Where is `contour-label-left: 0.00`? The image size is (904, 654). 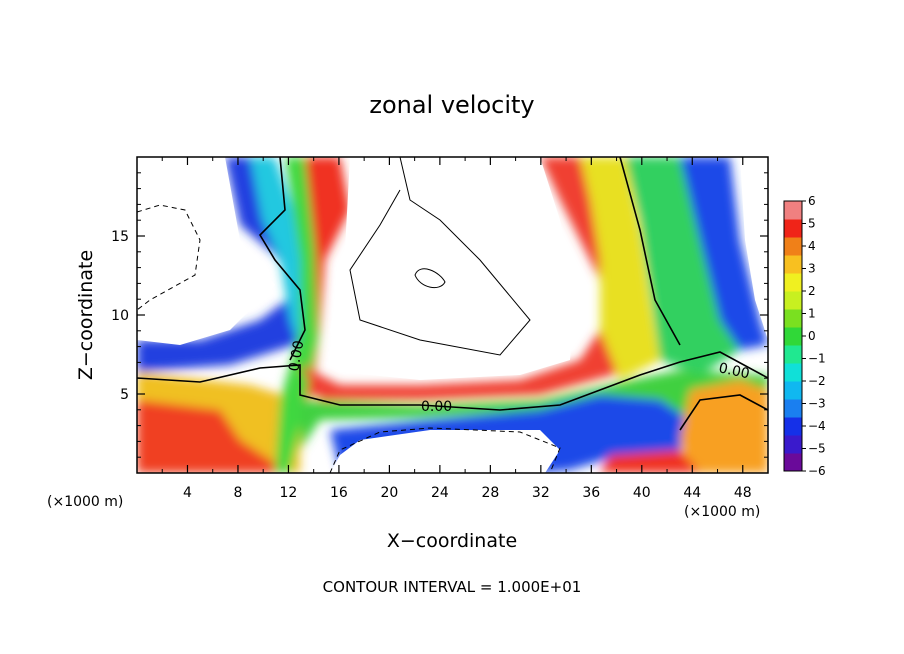
contour-label-left: 0.00 is located at coordinates (296, 355).